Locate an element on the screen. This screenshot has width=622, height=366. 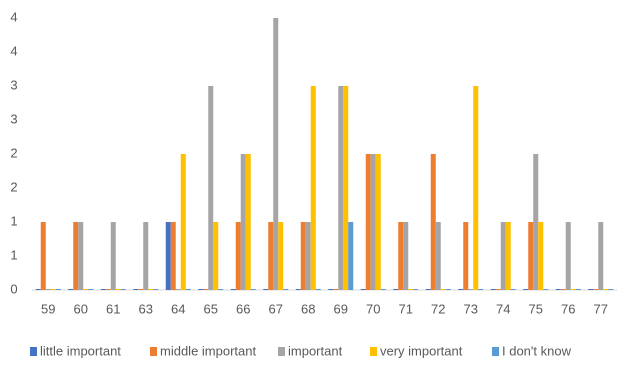
x-tick-label: 72 is located at coordinates (438, 308).